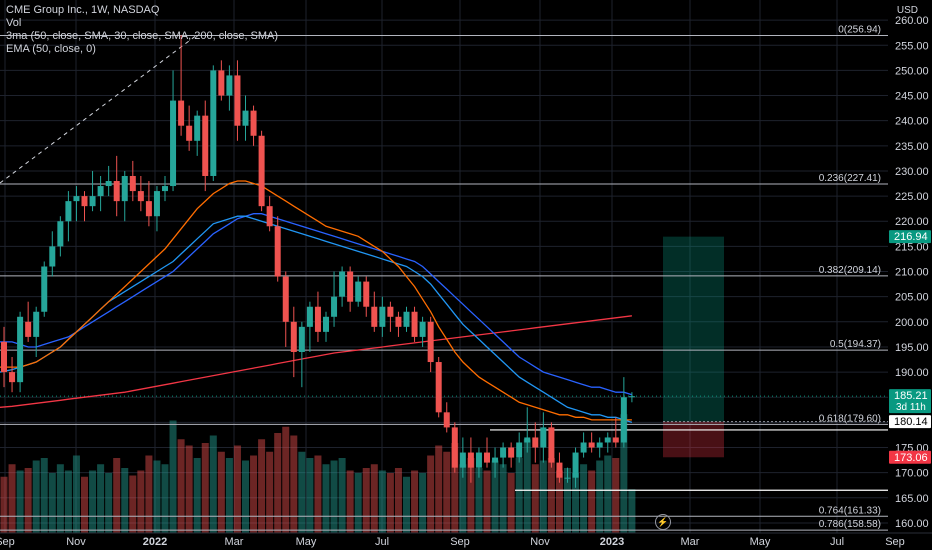  What do you see at coordinates (850, 270) in the screenshot?
I see `fib-label-2: 0.382(209.14)` at bounding box center [850, 270].